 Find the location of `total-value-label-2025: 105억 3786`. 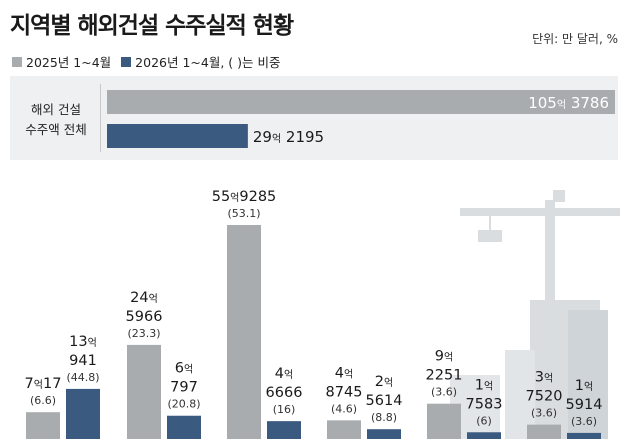

total-value-label-2025: 105억 3786 is located at coordinates (568, 103).